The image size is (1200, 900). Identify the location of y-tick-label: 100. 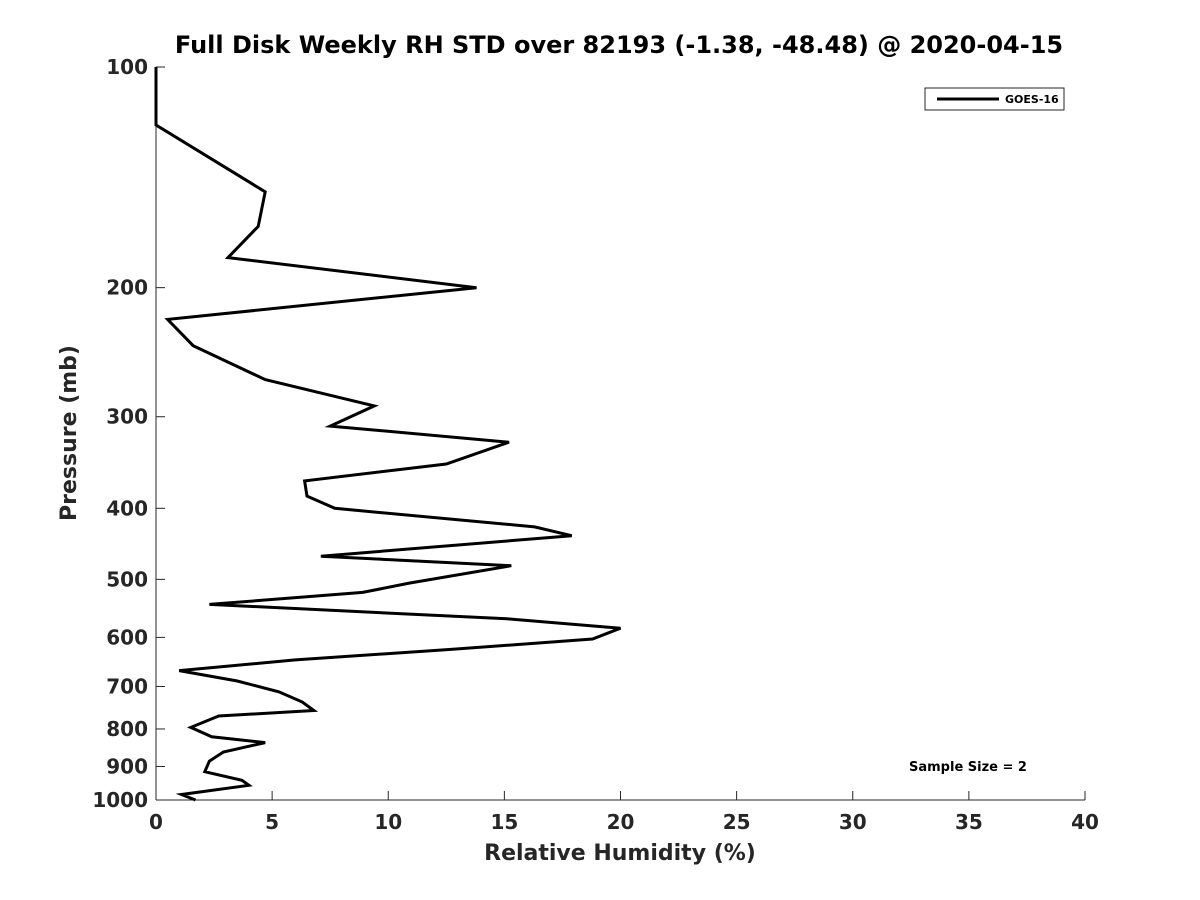
(127, 67).